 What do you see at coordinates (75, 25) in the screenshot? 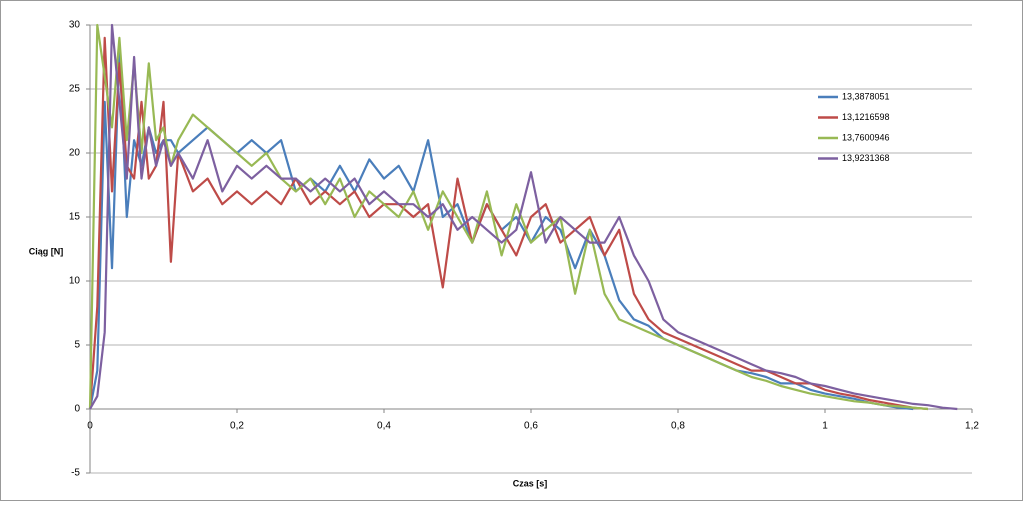
I see `y-tick-label: 30` at bounding box center [75, 25].